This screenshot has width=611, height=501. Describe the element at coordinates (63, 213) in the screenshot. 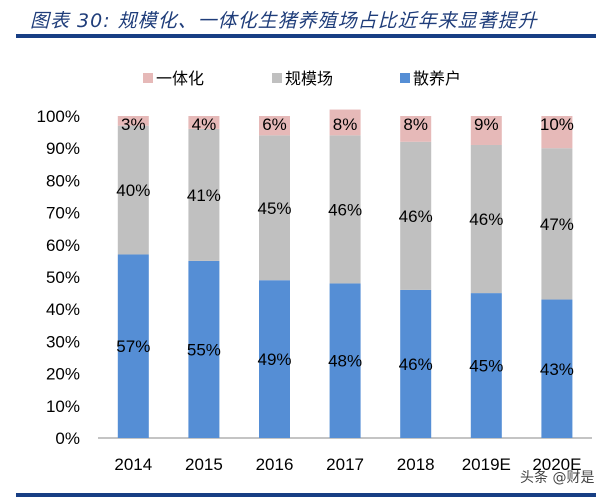

I see `y-tick-label: 70%` at that location.